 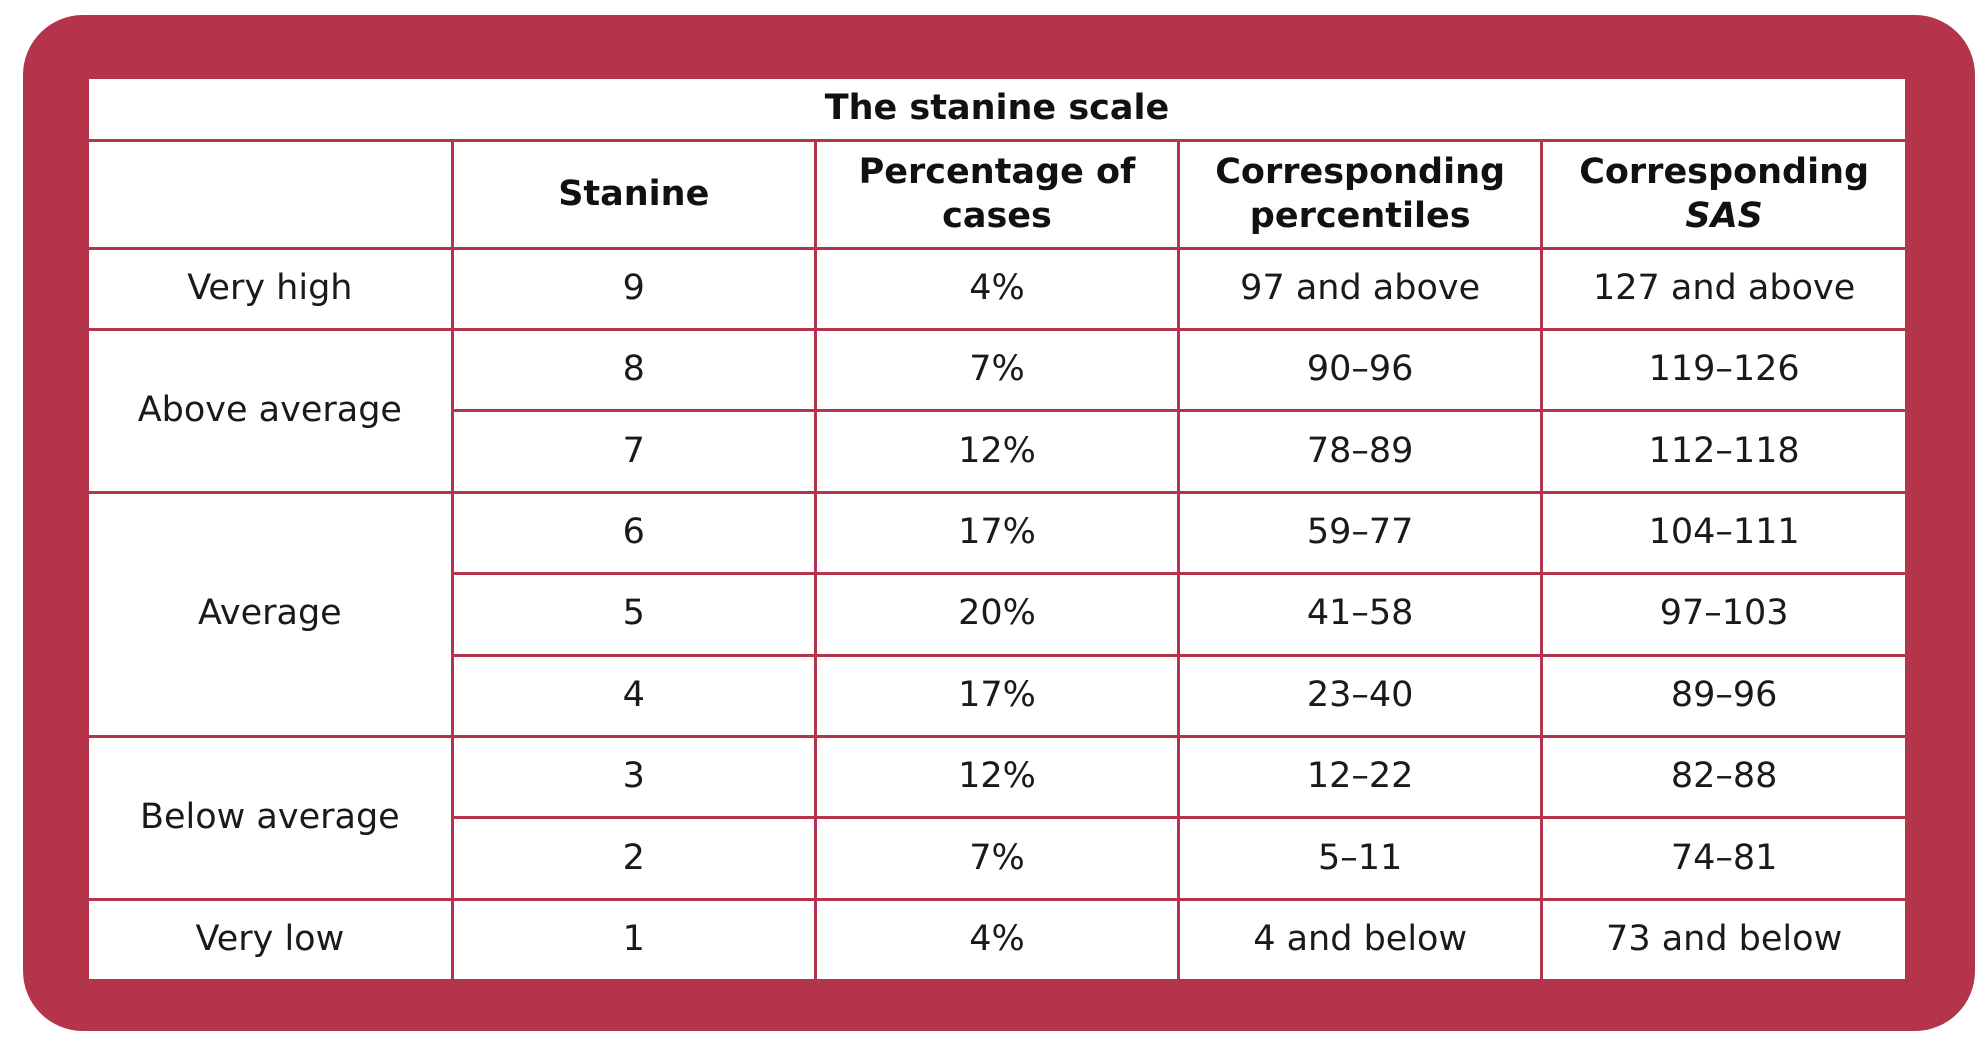 What do you see at coordinates (1722, 858) in the screenshot?
I see `cell-sas: 74–81` at bounding box center [1722, 858].